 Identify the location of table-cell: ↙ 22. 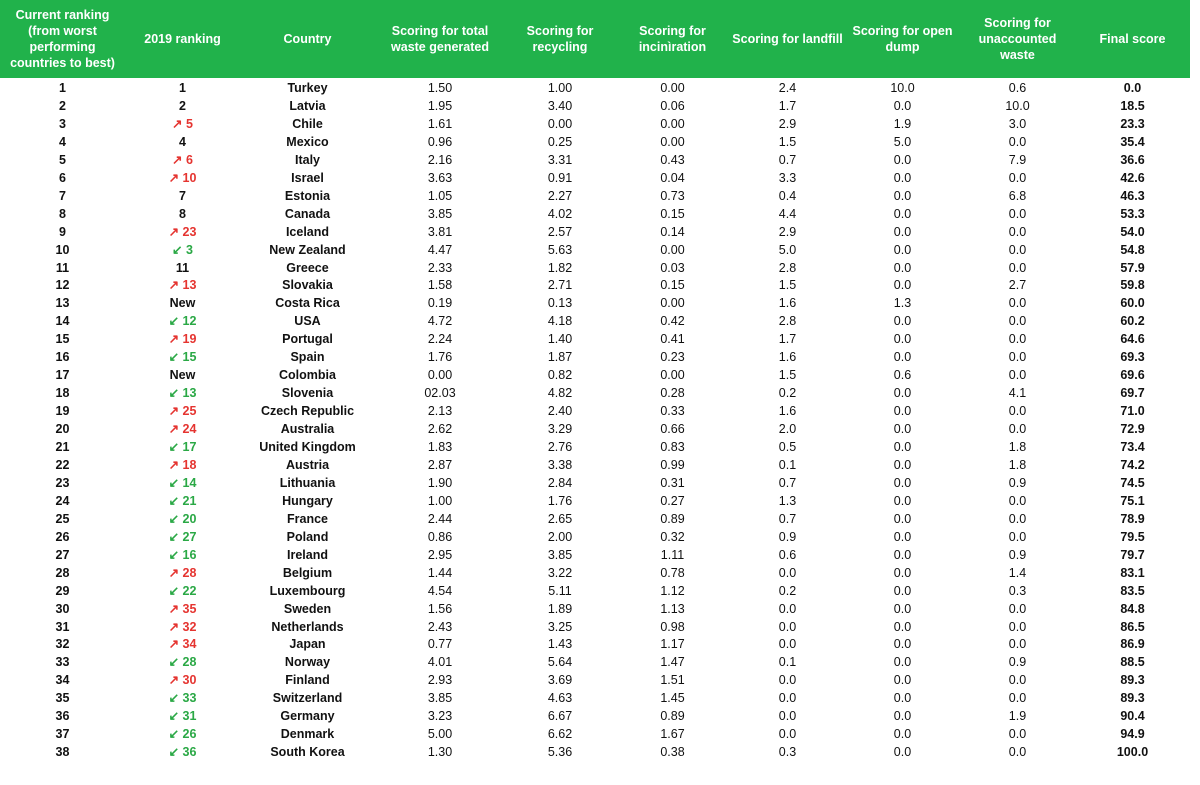
(182, 590).